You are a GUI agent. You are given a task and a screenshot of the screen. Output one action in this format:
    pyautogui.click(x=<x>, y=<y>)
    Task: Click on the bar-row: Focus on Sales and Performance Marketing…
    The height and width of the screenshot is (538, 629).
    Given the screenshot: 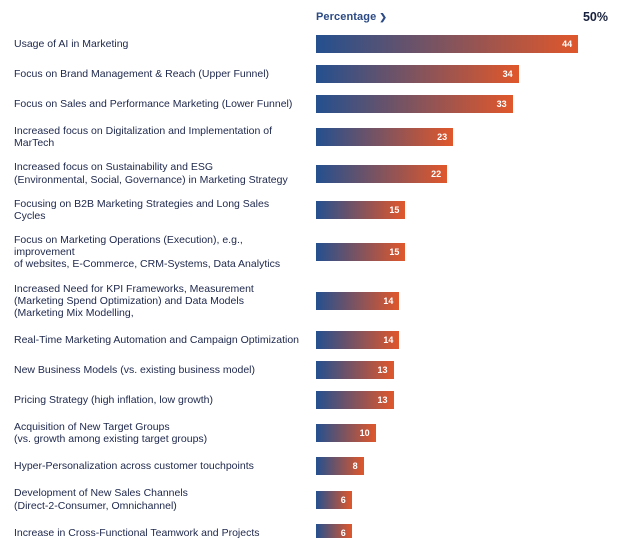 What is the action you would take?
    pyautogui.click(x=314, y=104)
    